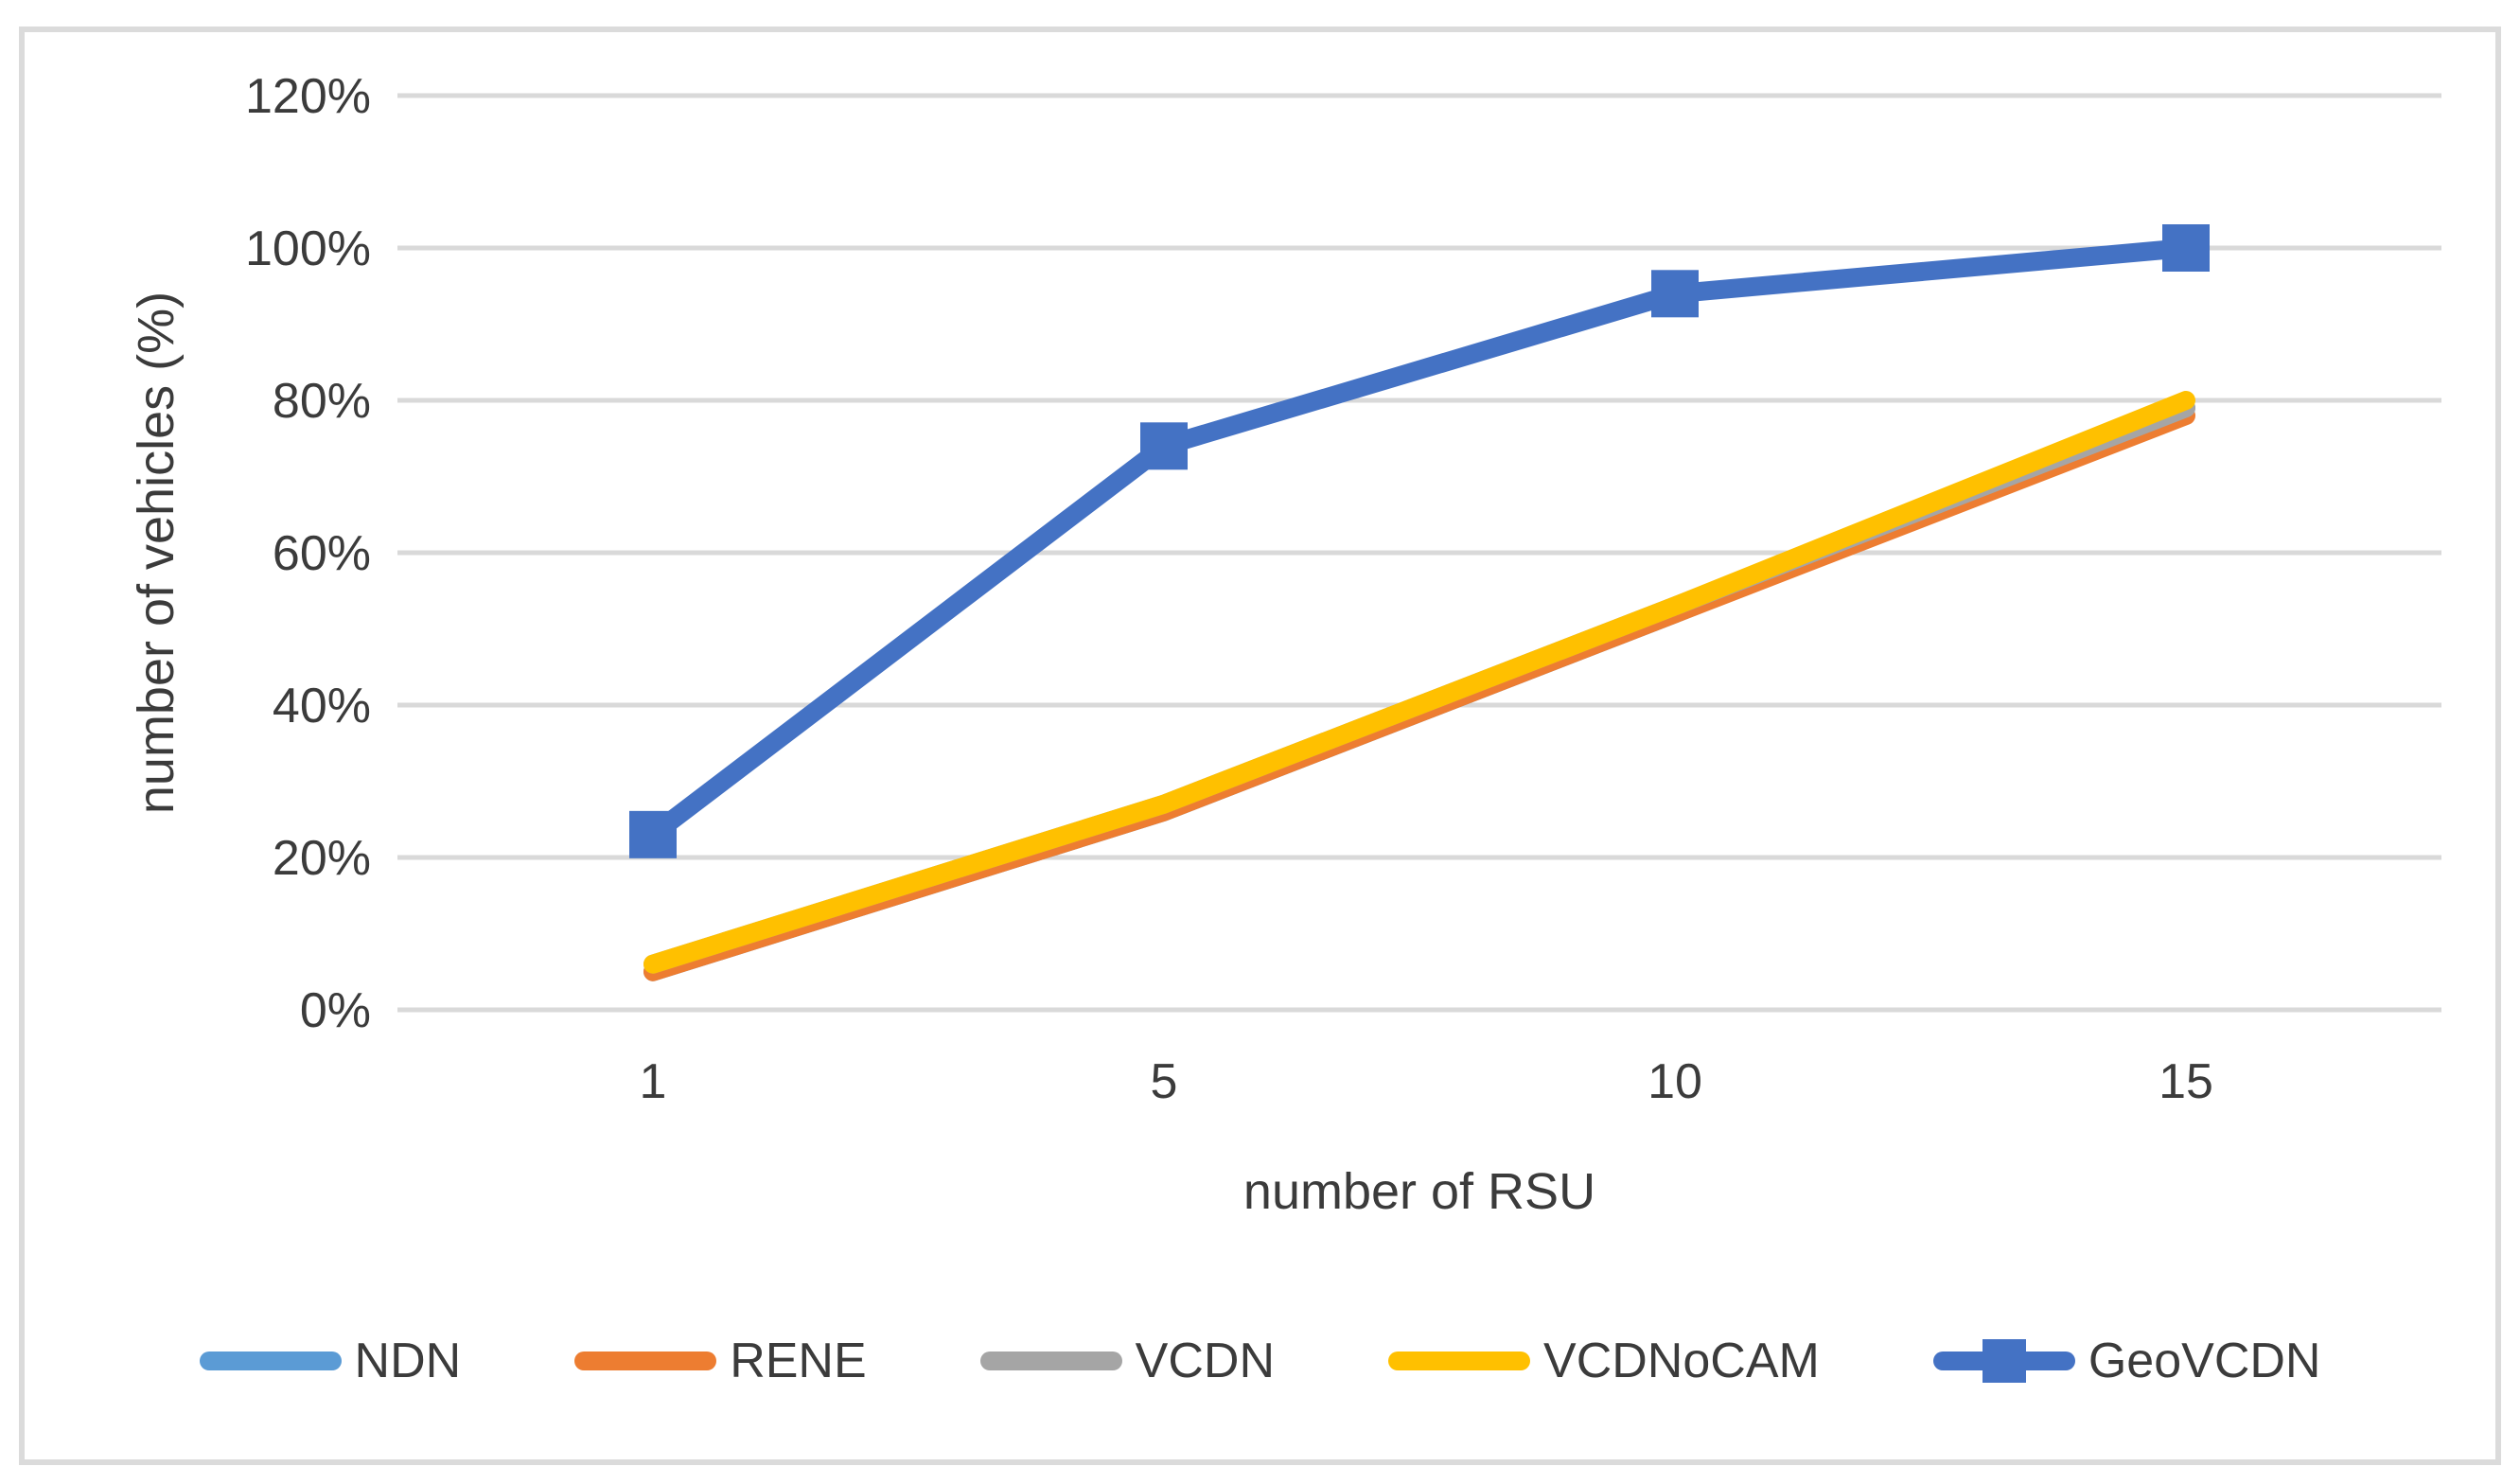  What do you see at coordinates (720, 1361) in the screenshot?
I see `legend-item-RENE: RENE` at bounding box center [720, 1361].